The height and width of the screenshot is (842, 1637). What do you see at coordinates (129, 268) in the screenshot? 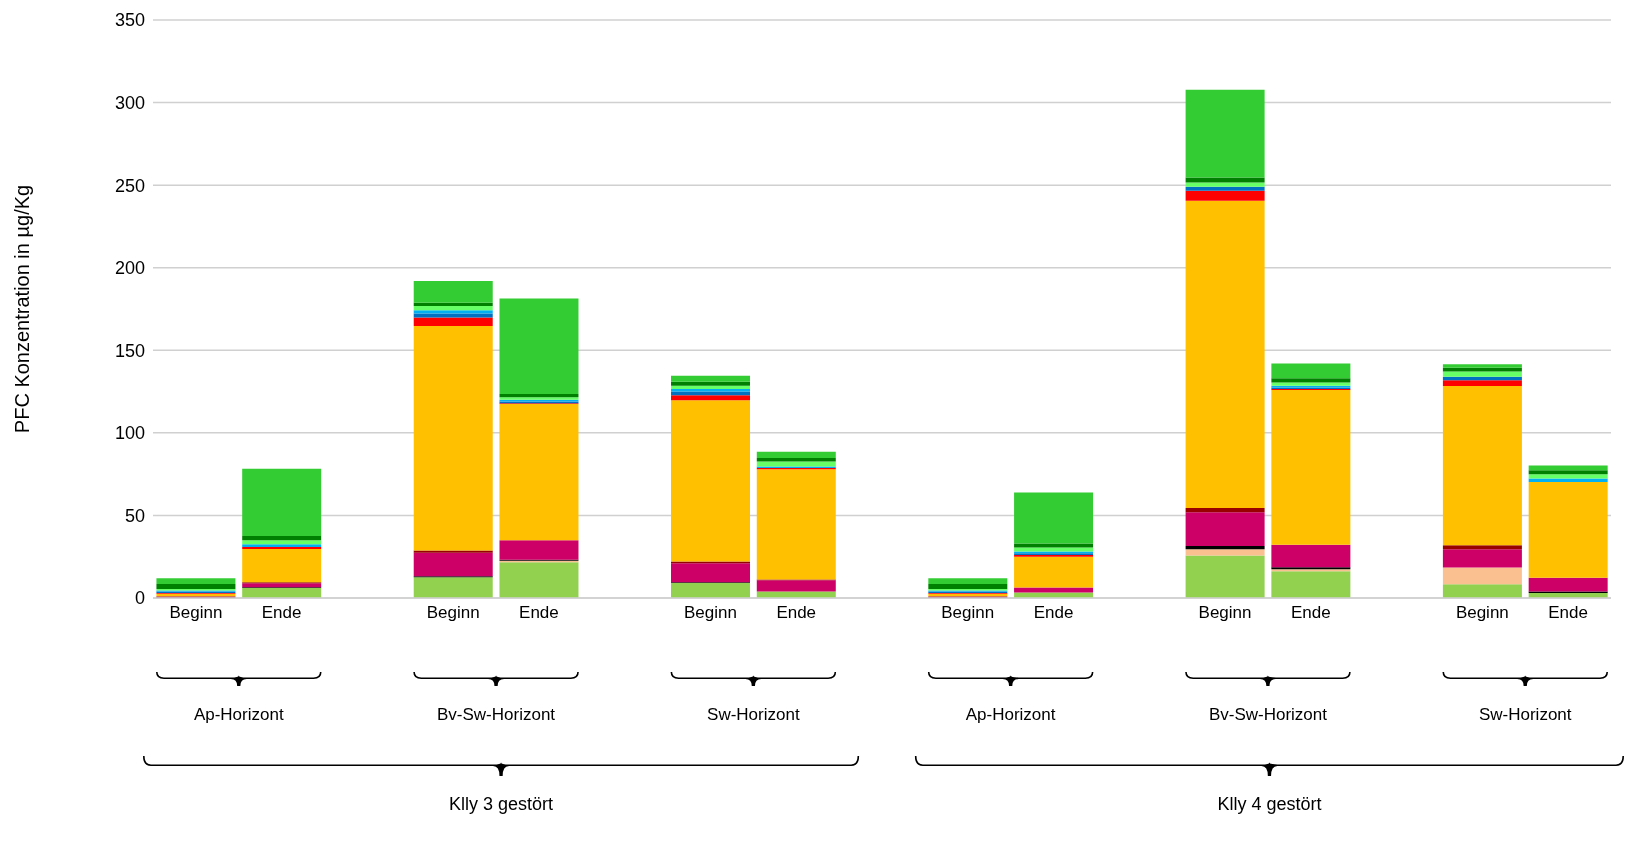
I see `y-tick-label: 200` at bounding box center [129, 268].